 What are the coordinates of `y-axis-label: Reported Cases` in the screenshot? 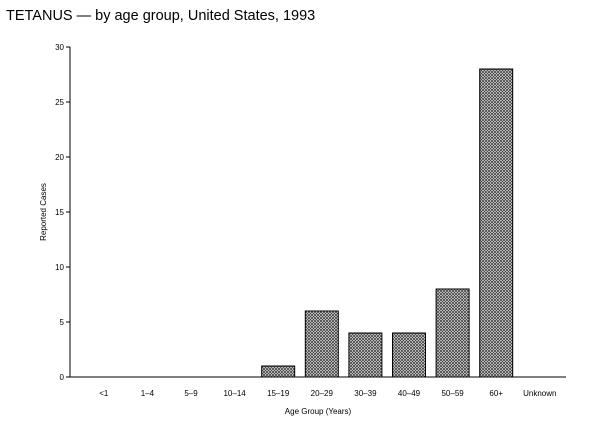 It's located at (43, 212).